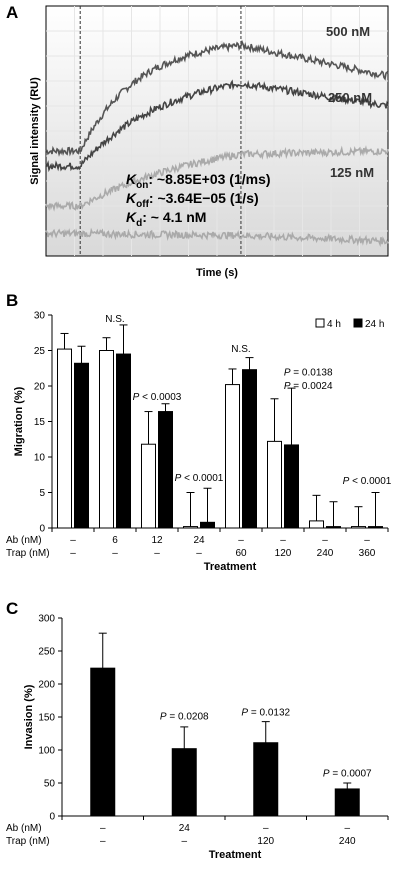  I want to click on series-label: 500 nM, so click(348, 31).